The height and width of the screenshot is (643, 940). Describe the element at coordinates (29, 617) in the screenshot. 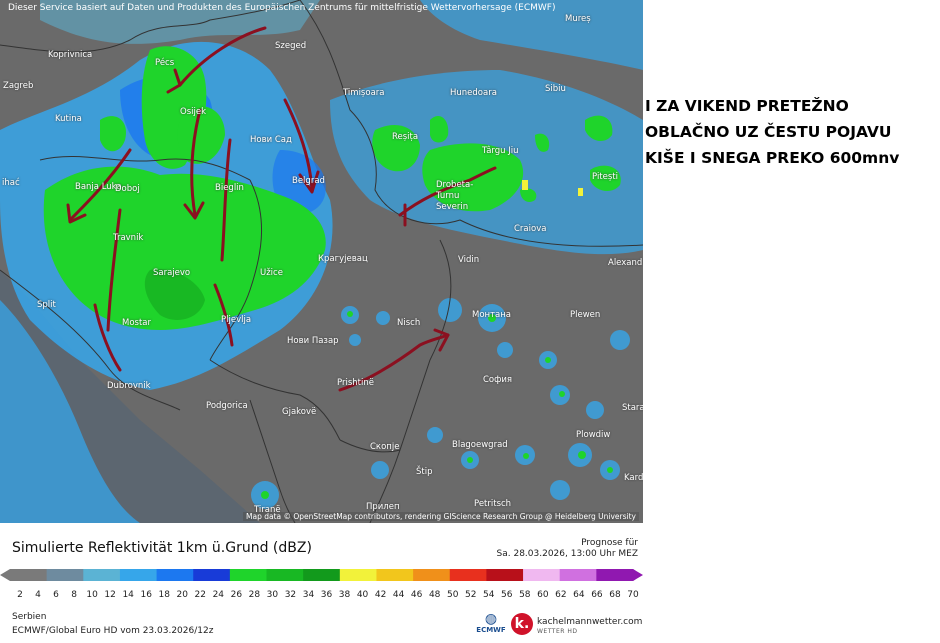

I see `region-label: Serbien` at that location.